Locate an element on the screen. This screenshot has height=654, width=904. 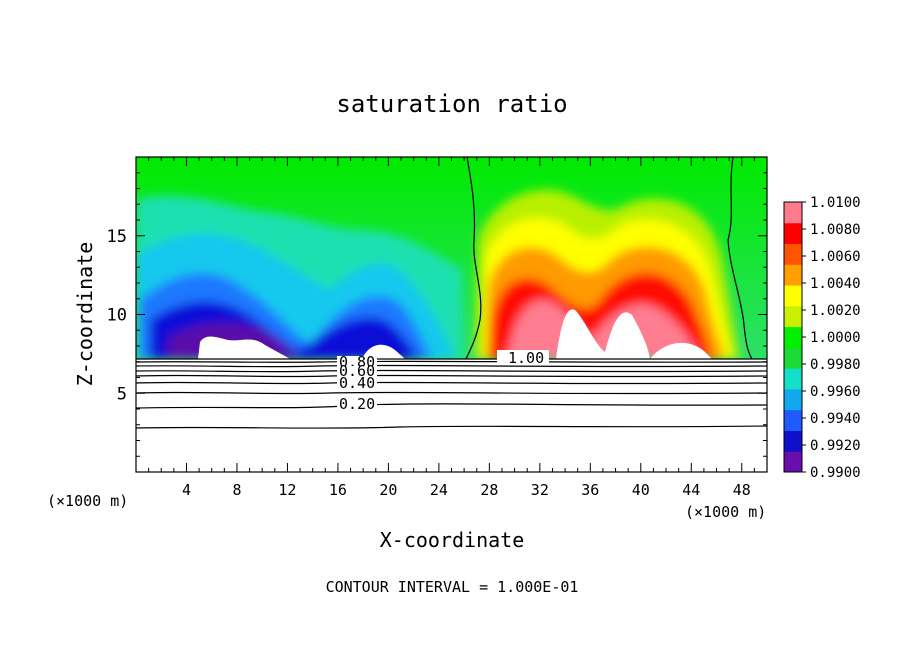
x-tick-label: 40 is located at coordinates (641, 490).